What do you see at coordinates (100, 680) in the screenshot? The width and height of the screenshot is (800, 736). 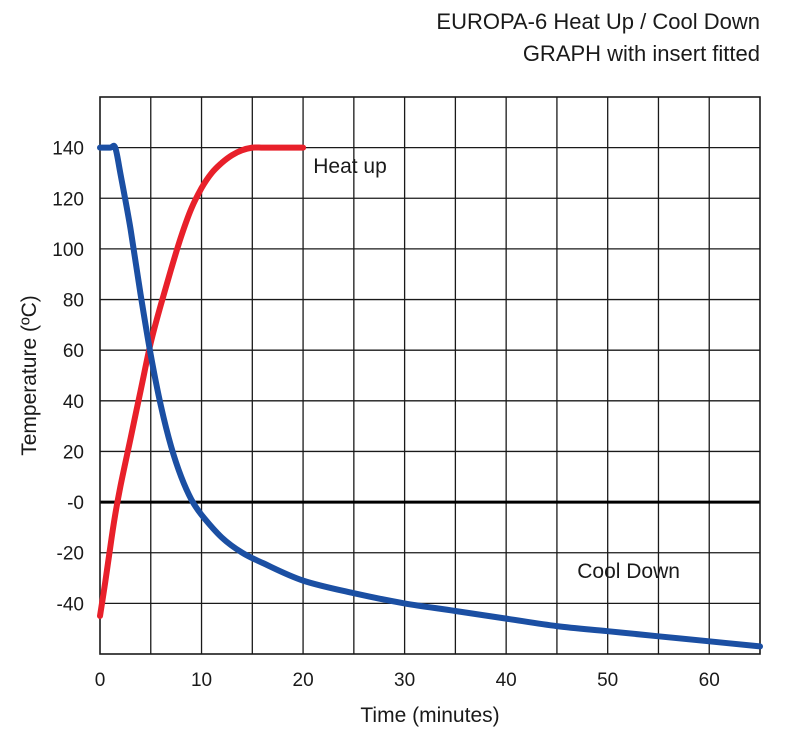 I see `x-tick-label: 0` at bounding box center [100, 680].